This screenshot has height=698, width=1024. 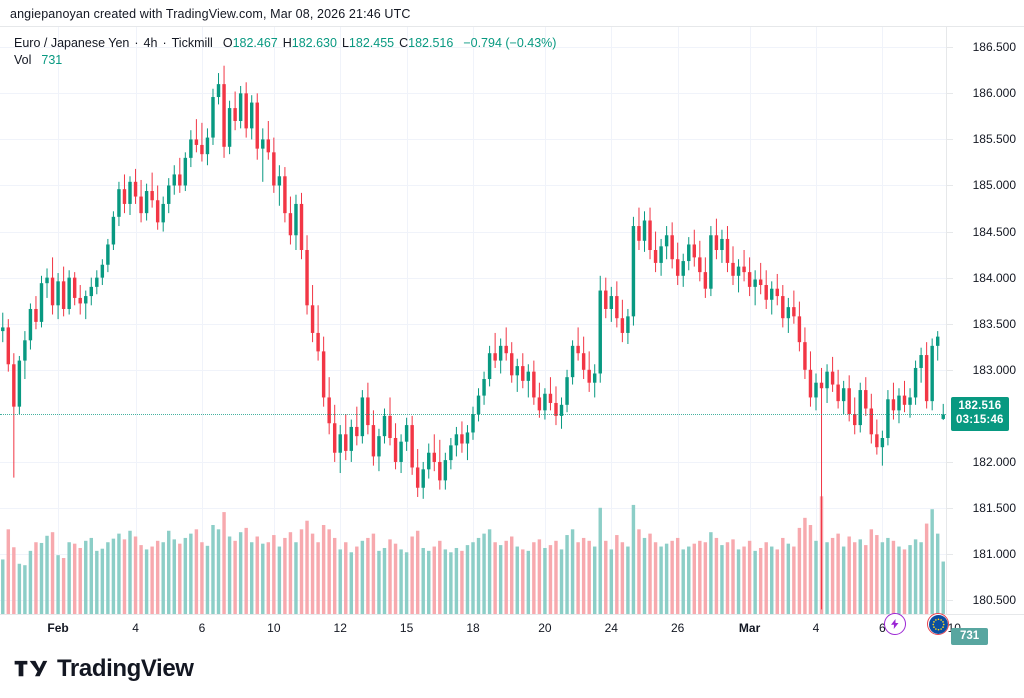 I want to click on time-axis-label: 24, so click(x=611, y=628).